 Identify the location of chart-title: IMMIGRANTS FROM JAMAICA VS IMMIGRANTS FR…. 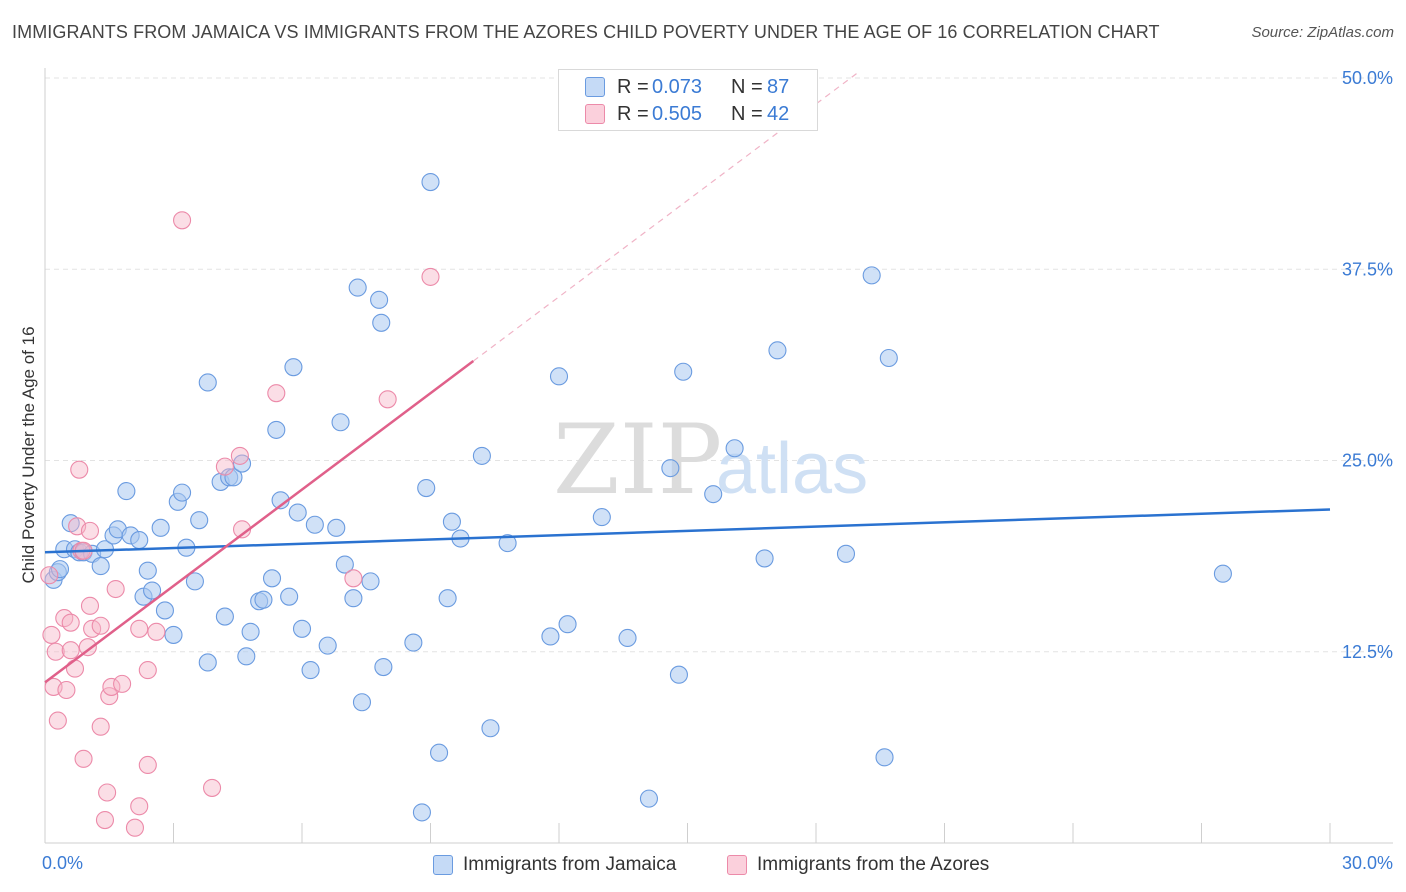
(586, 32).